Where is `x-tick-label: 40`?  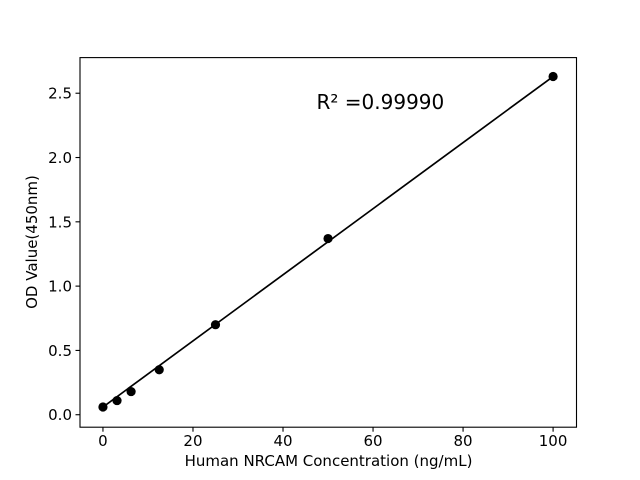 x-tick-label: 40 is located at coordinates (282, 441).